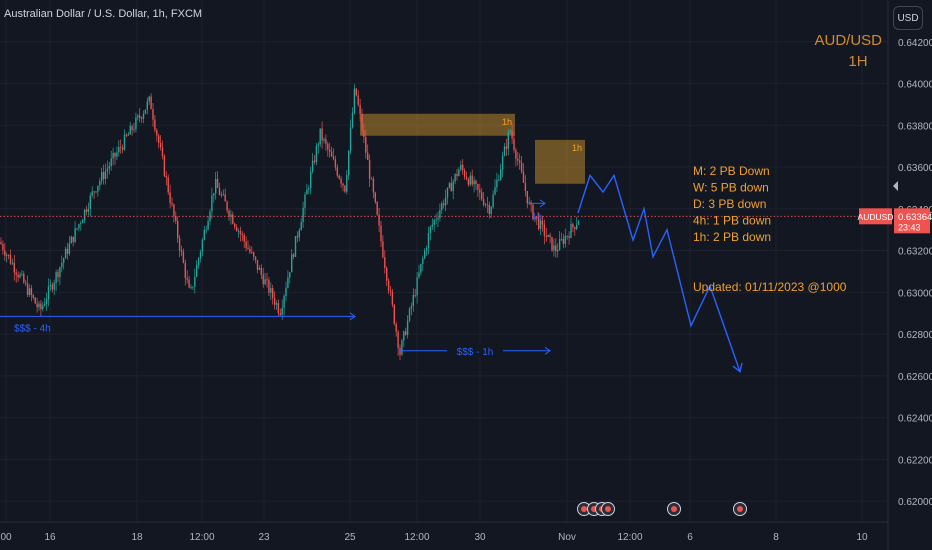  What do you see at coordinates (915, 85) in the screenshot?
I see `y-tick-label: 0.64000` at bounding box center [915, 85].